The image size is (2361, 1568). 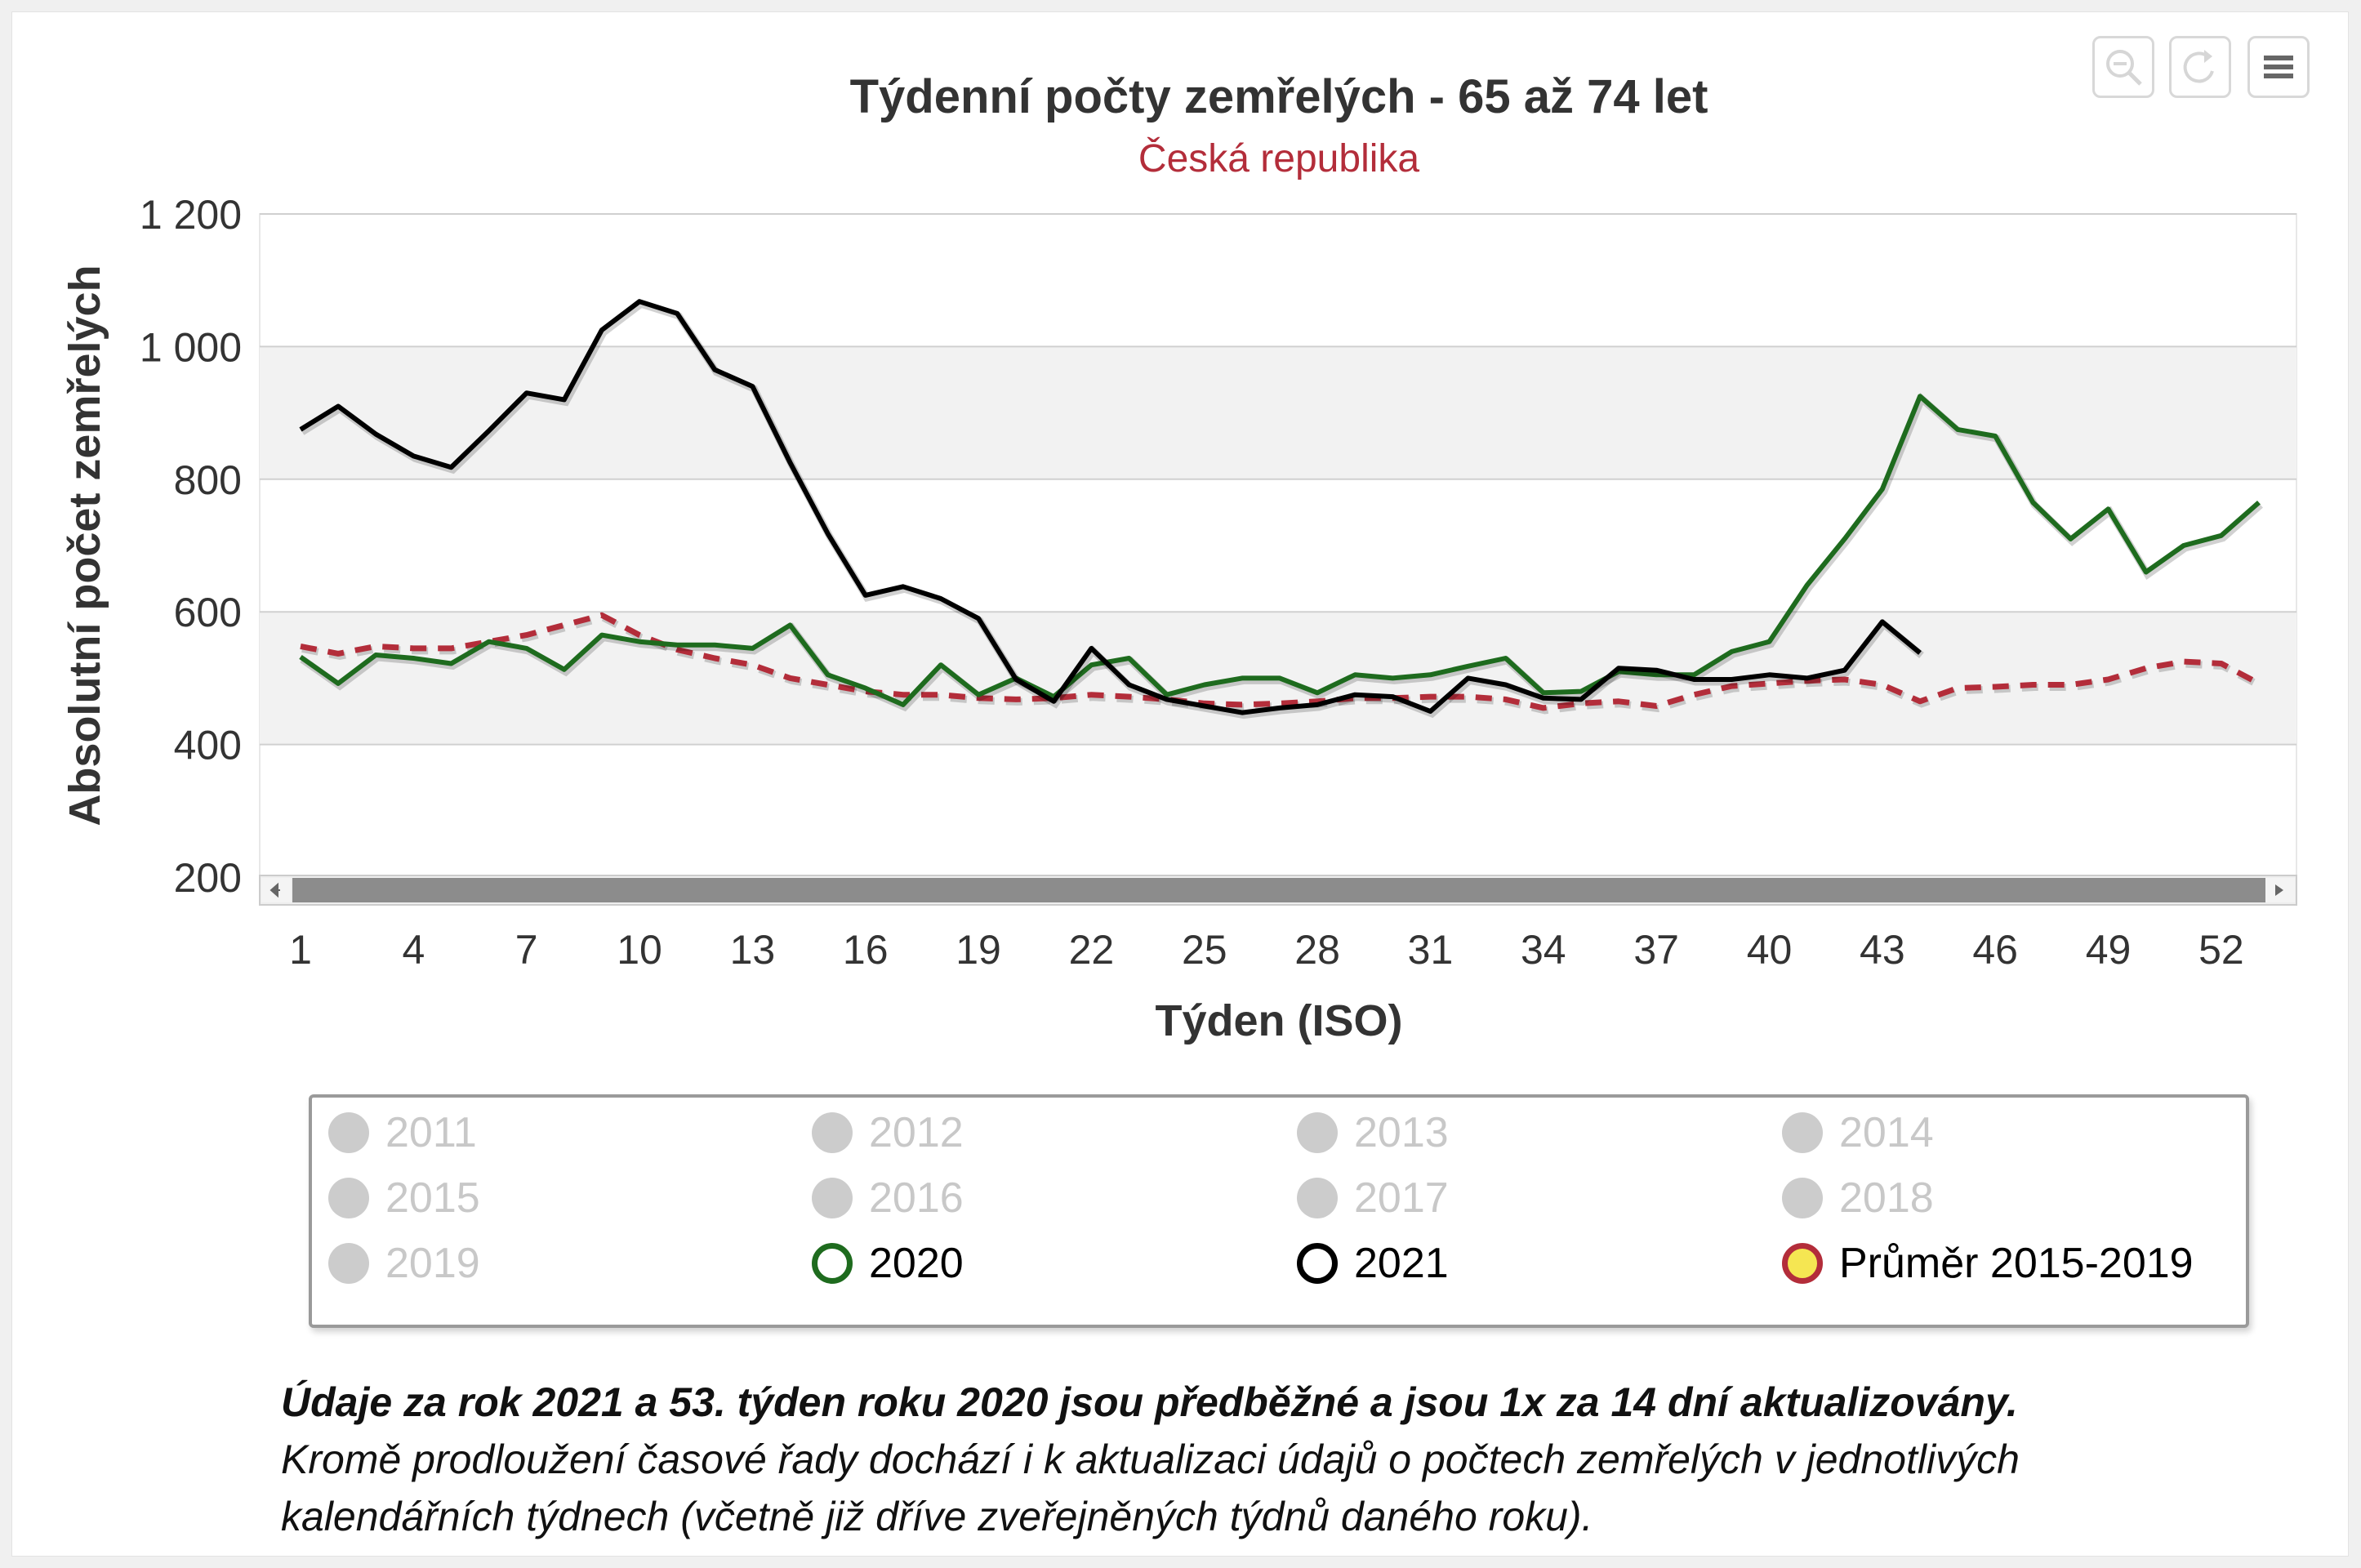 What do you see at coordinates (1278, 158) in the screenshot?
I see `chart-subtitle: Česká republika` at bounding box center [1278, 158].